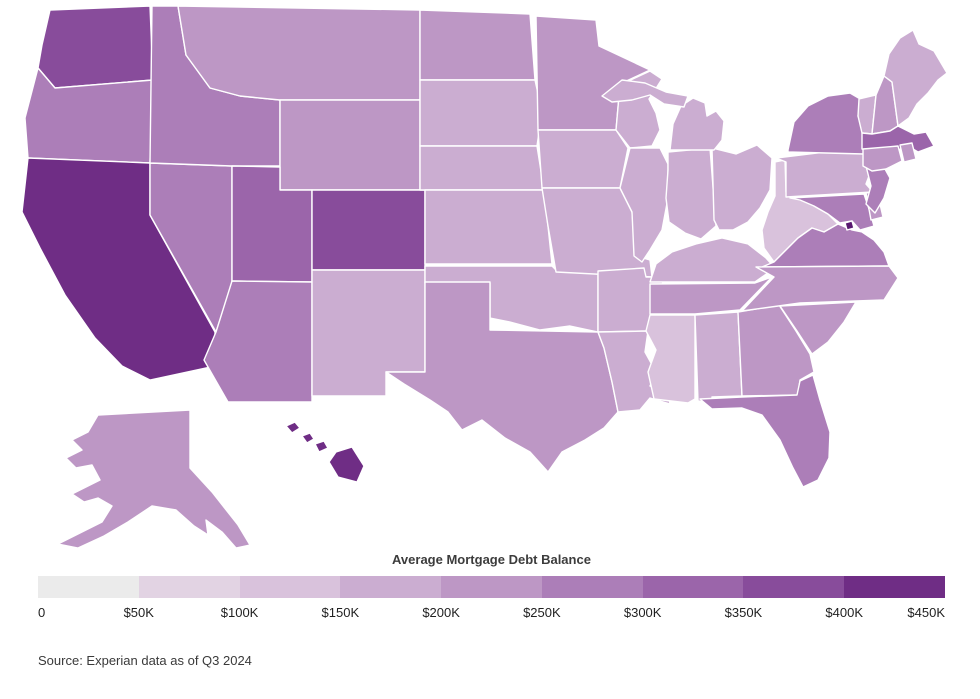 The image size is (980, 699). Describe the element at coordinates (908, 152) in the screenshot. I see `state-rhode-island` at that location.